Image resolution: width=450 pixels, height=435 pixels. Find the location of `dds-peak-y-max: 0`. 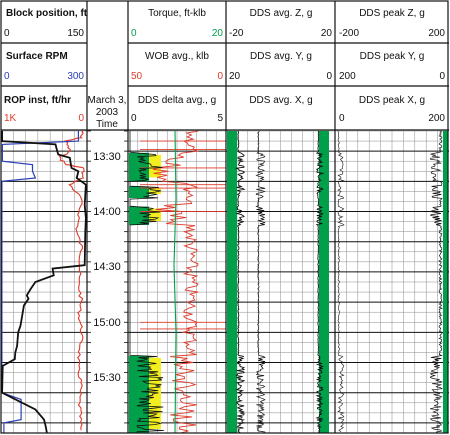

dds-peak-y-max: 0 is located at coordinates (442, 76).